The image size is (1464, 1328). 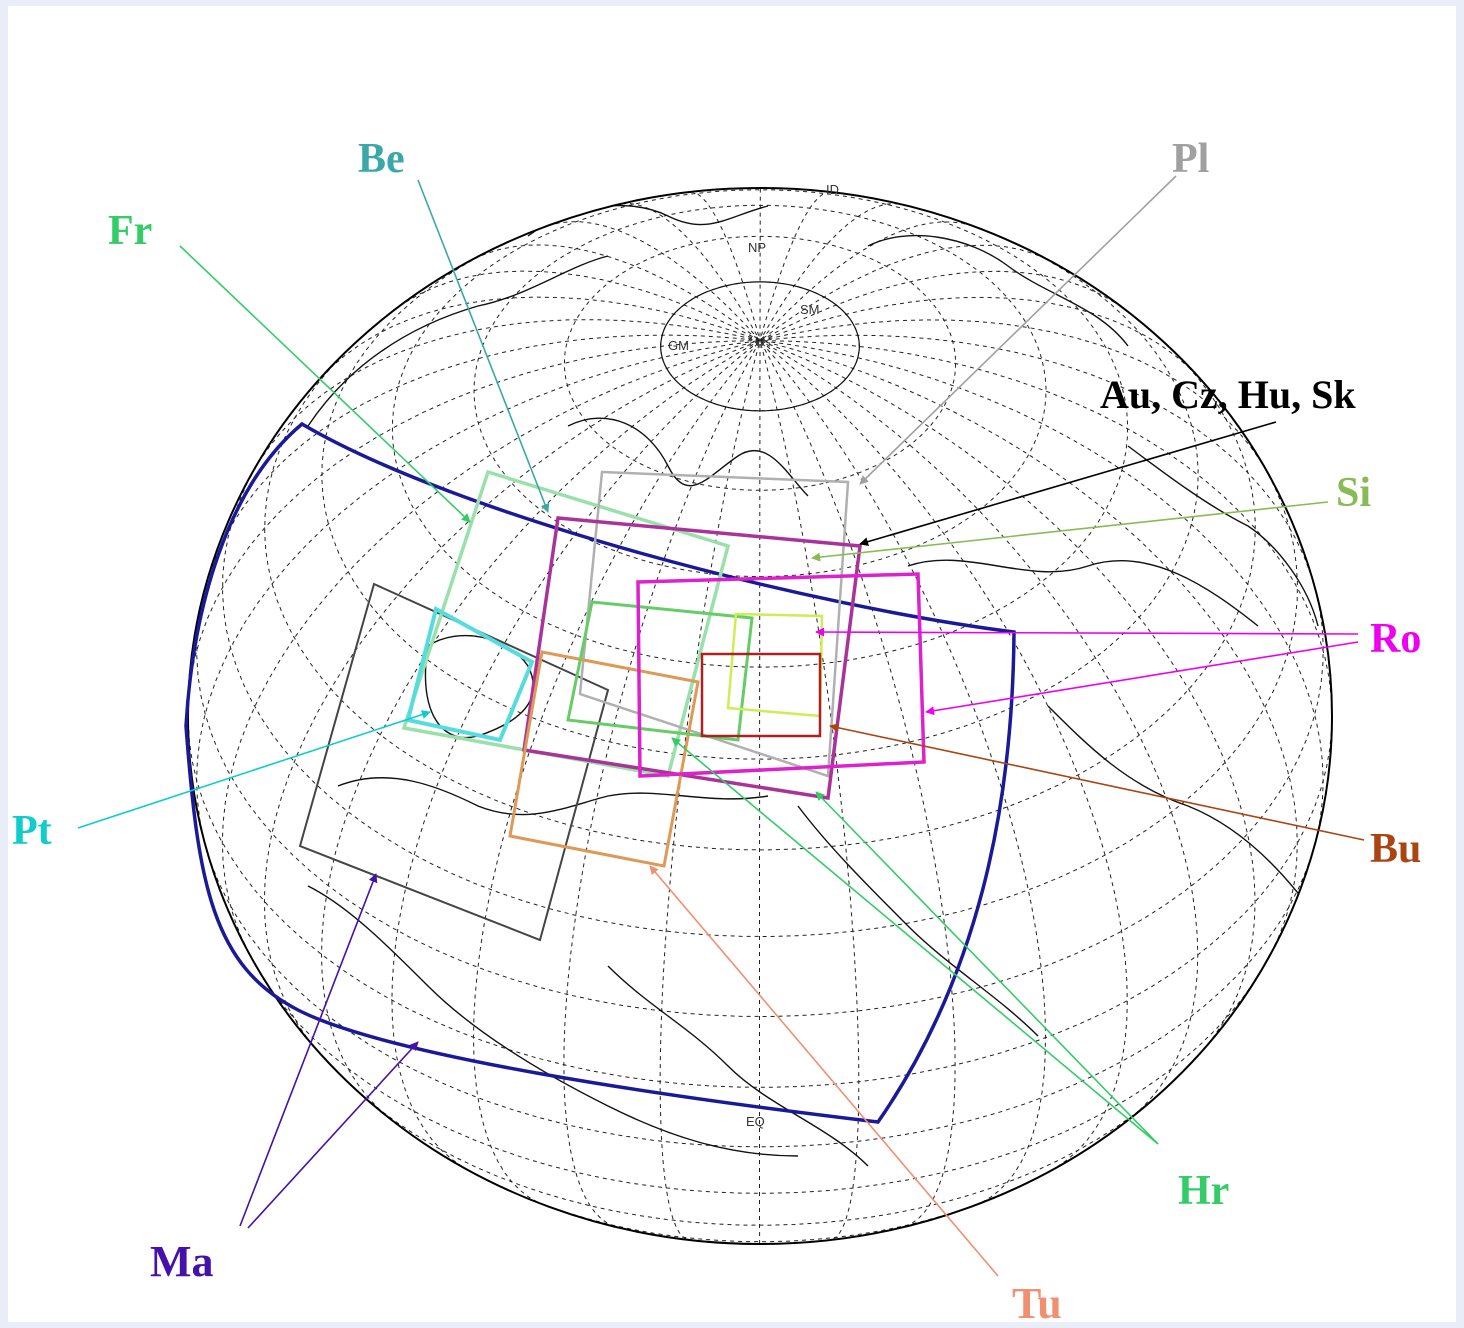 I want to click on arrow-pt, so click(x=254, y=769).